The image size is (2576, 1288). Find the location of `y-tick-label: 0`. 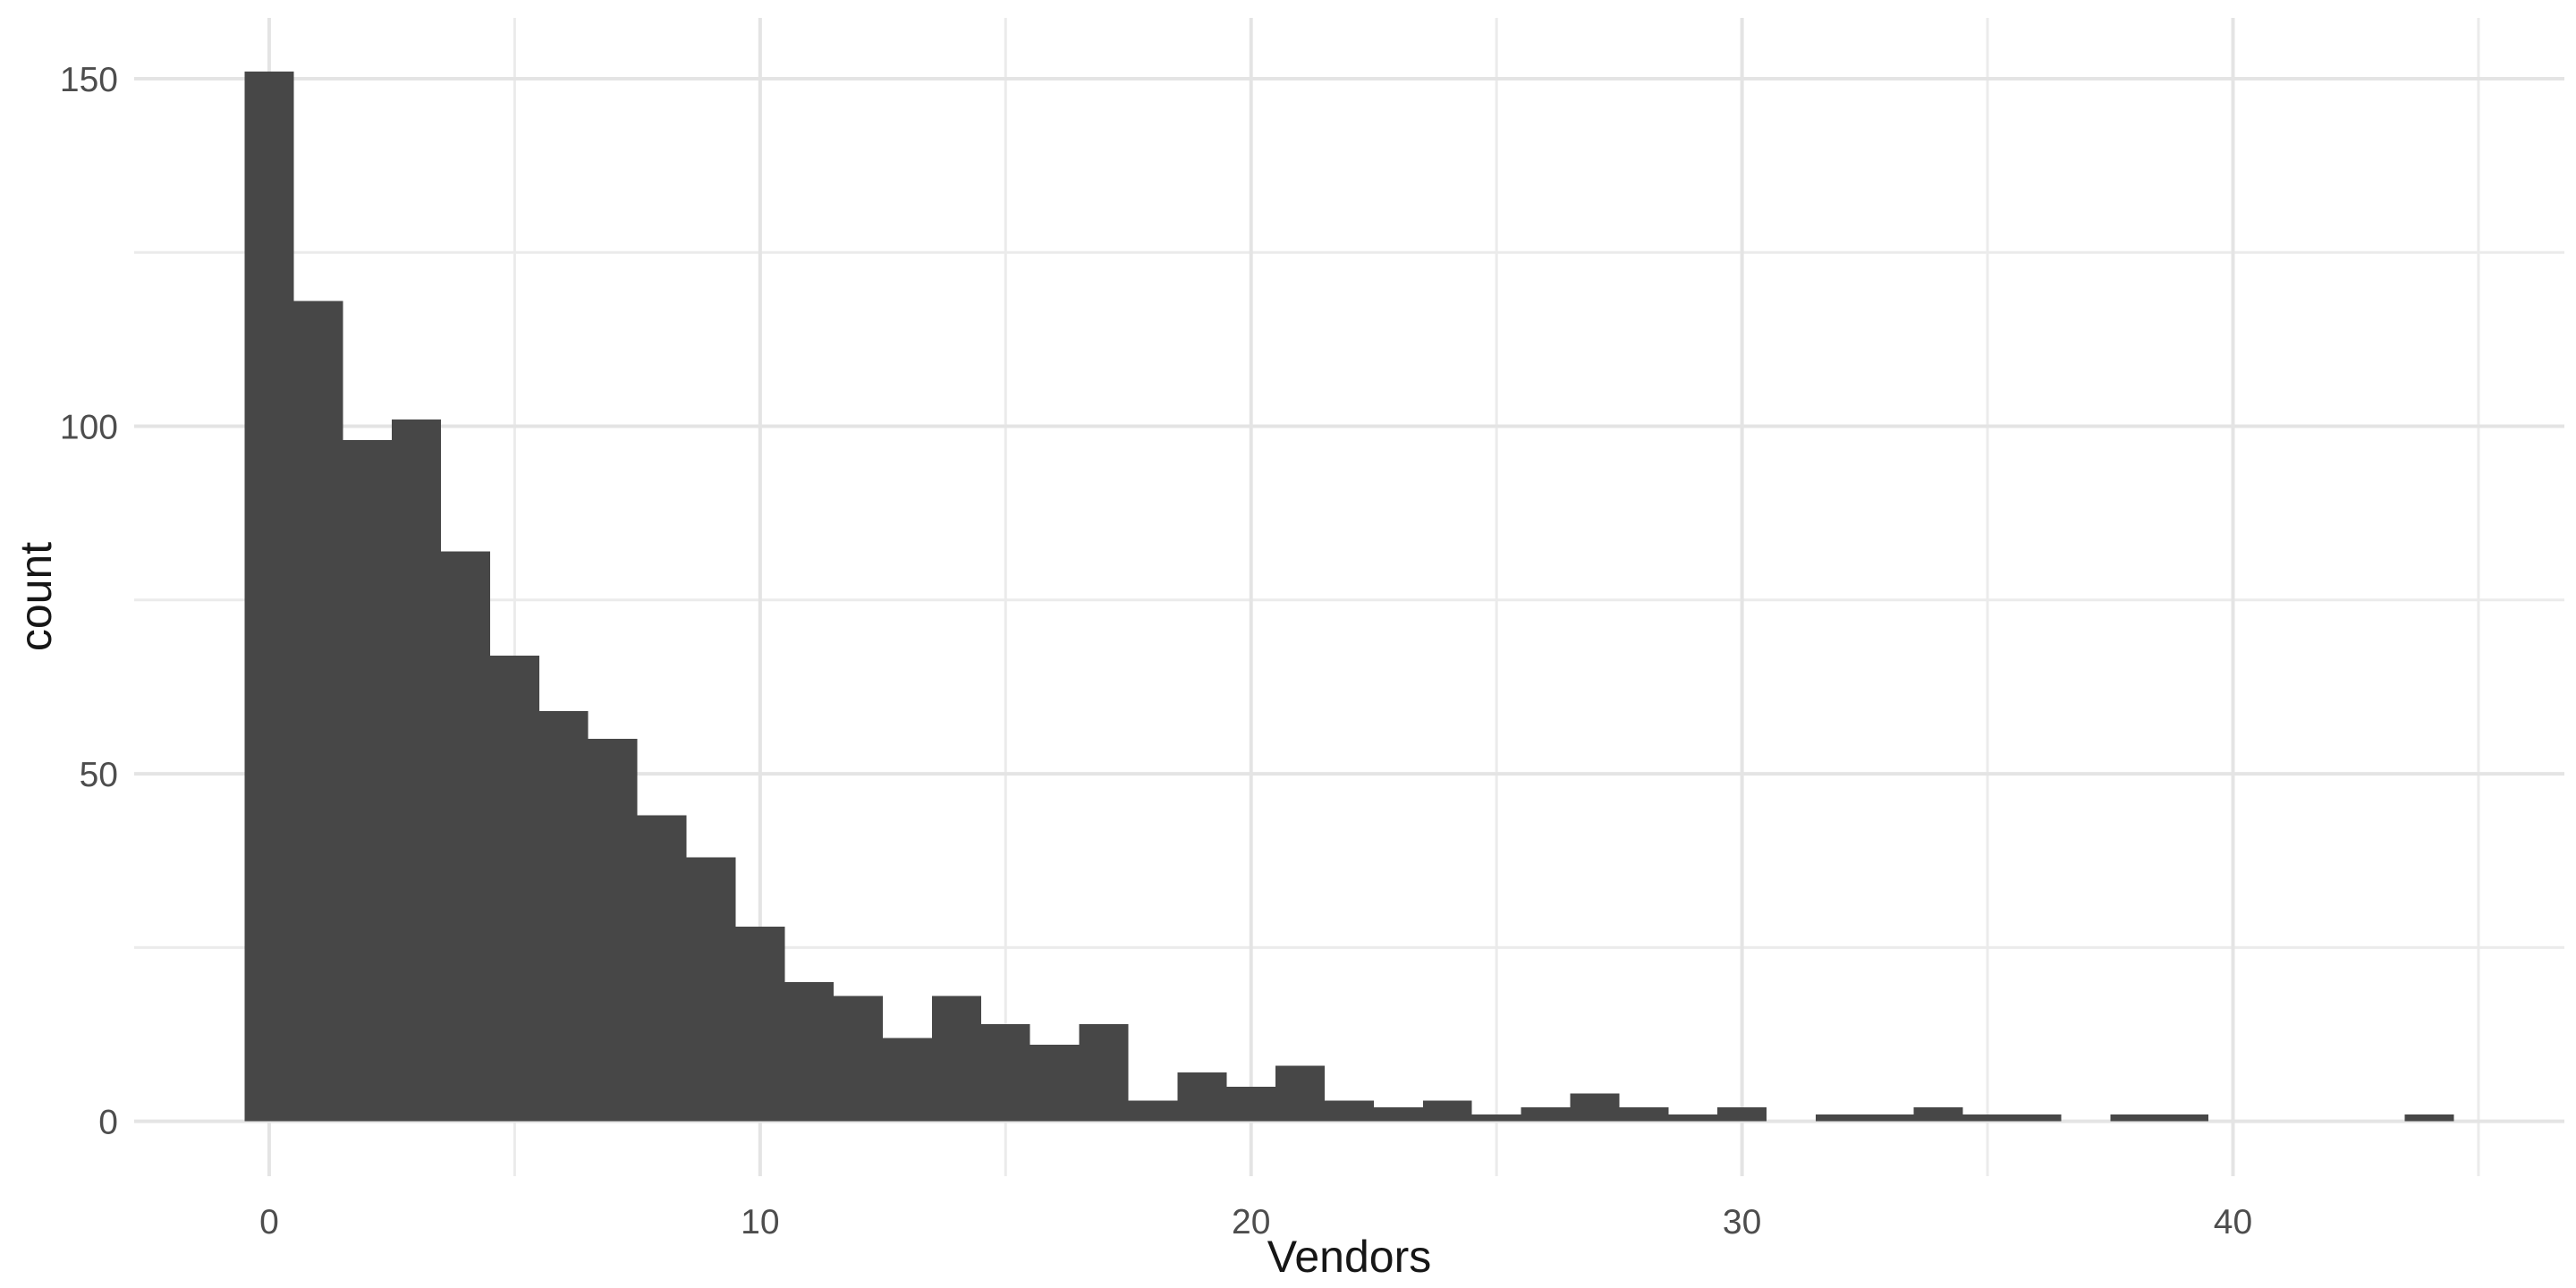

y-tick-label: 0 is located at coordinates (108, 1123).